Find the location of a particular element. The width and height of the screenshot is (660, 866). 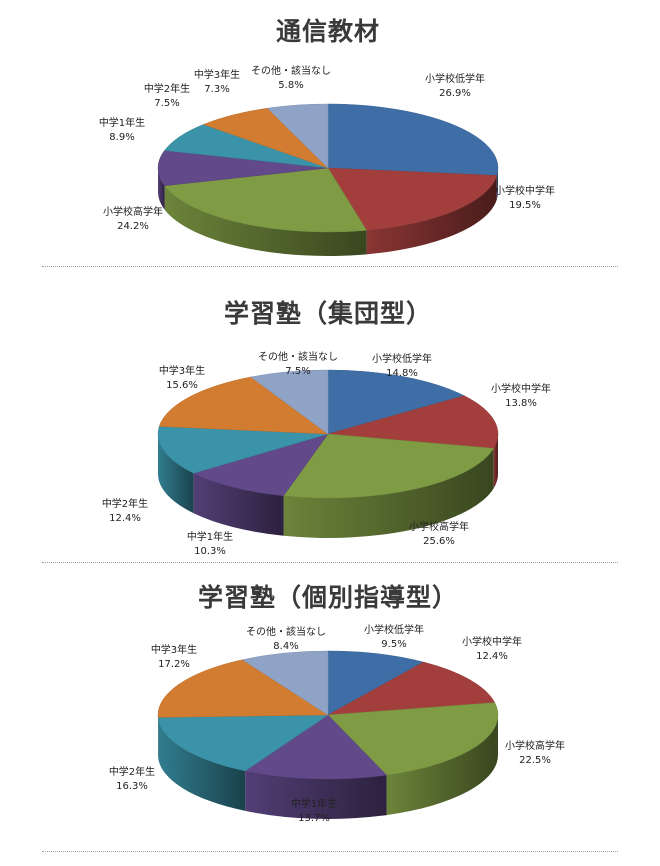

slice-value-upper-elementary: 25.6% is located at coordinates (439, 541).